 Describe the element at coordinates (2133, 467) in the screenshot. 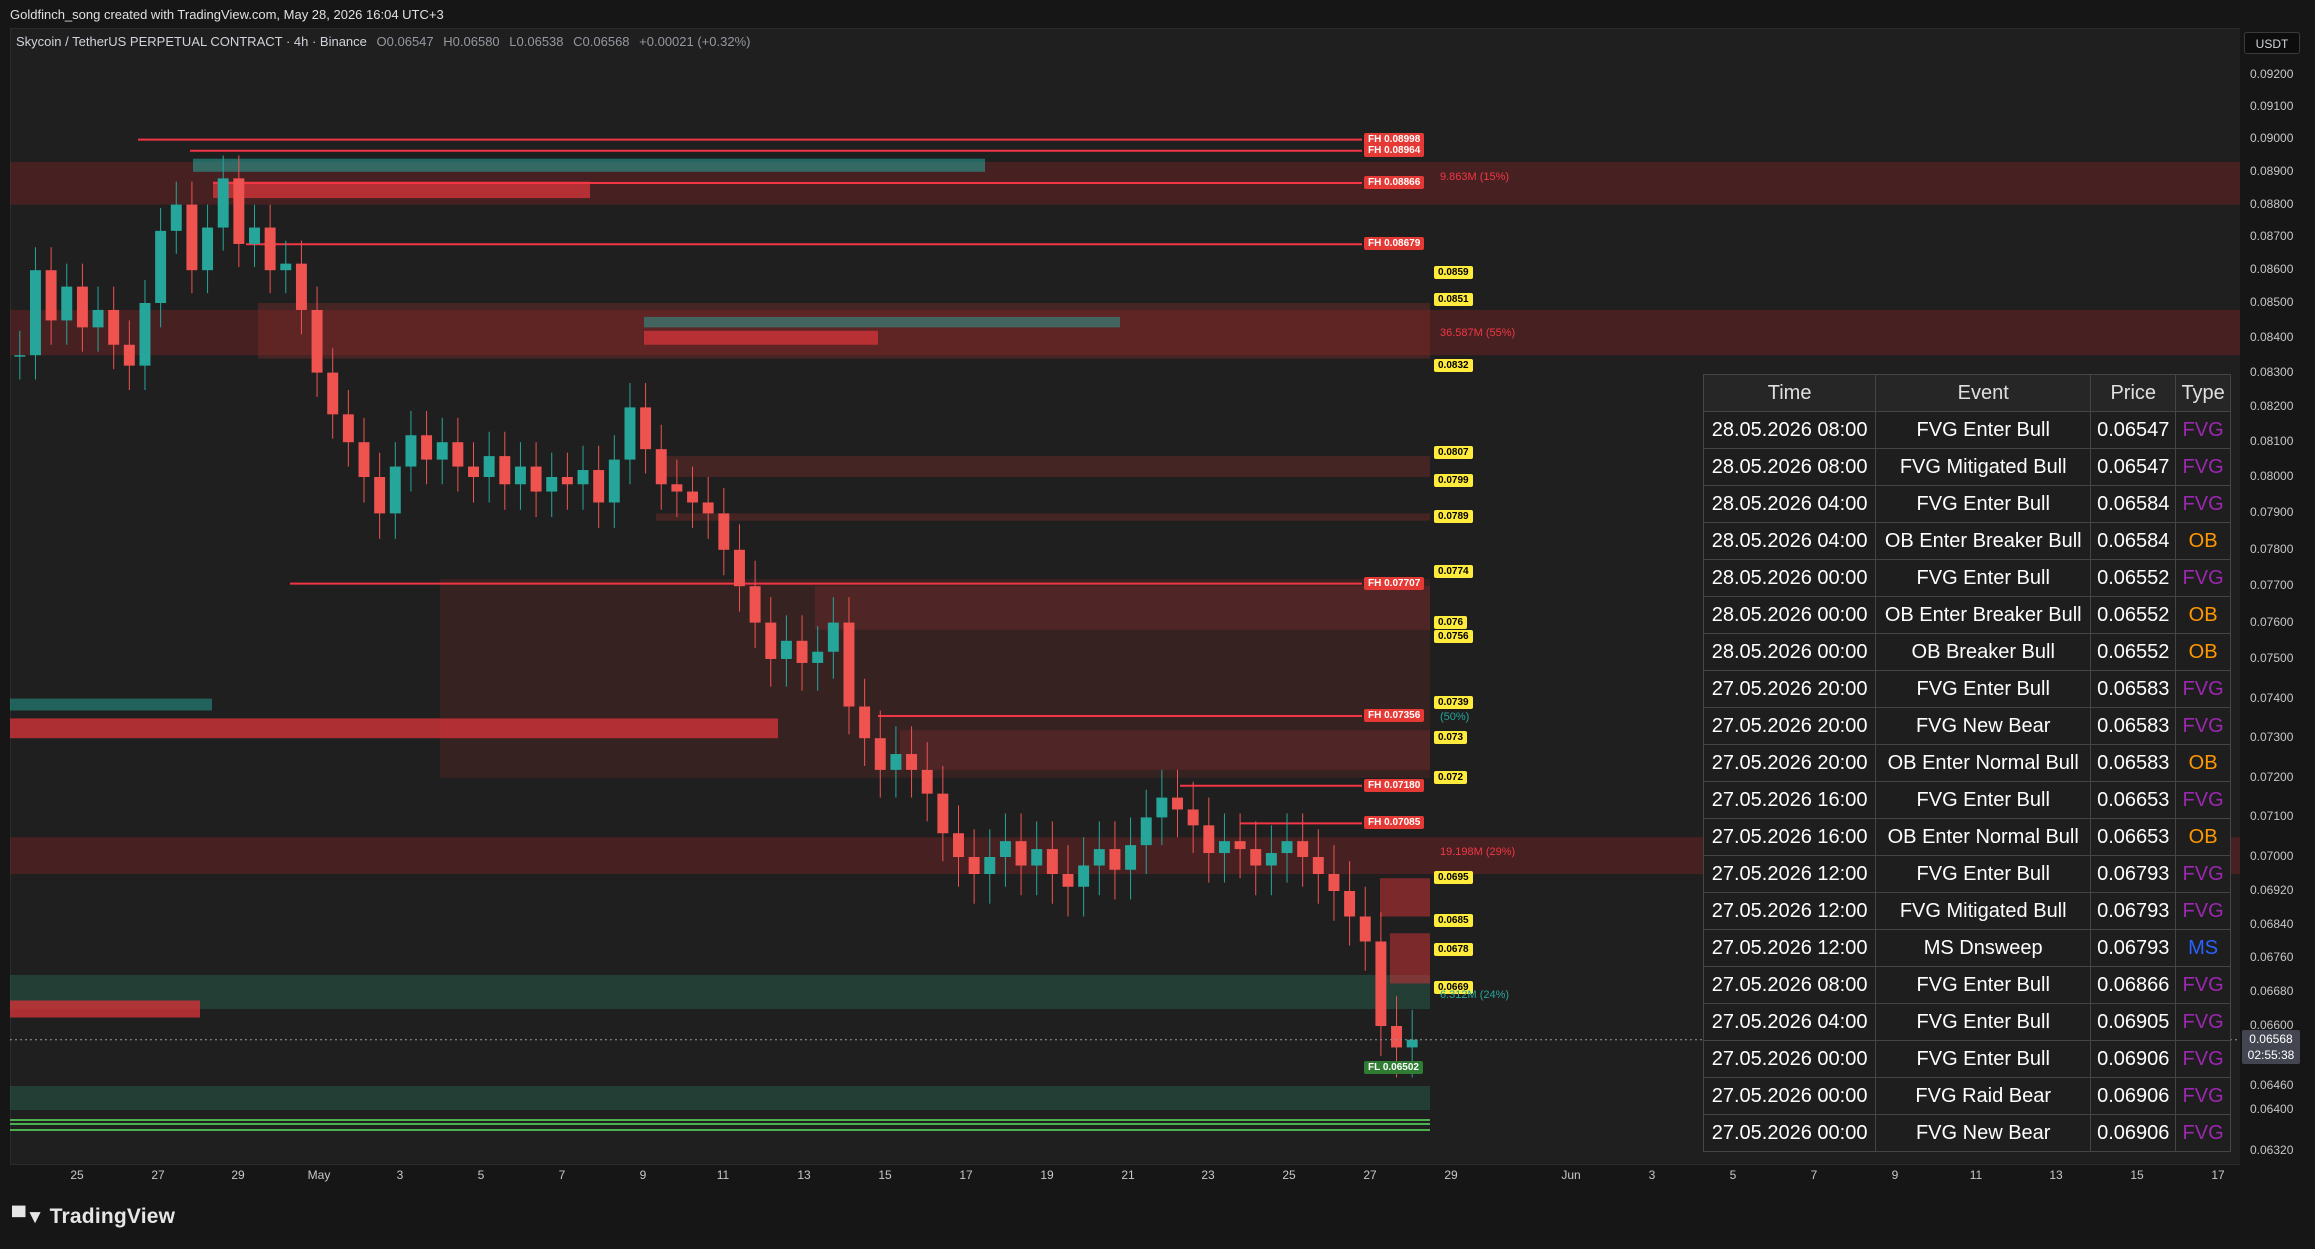

I see `row-price: 0.06547` at that location.